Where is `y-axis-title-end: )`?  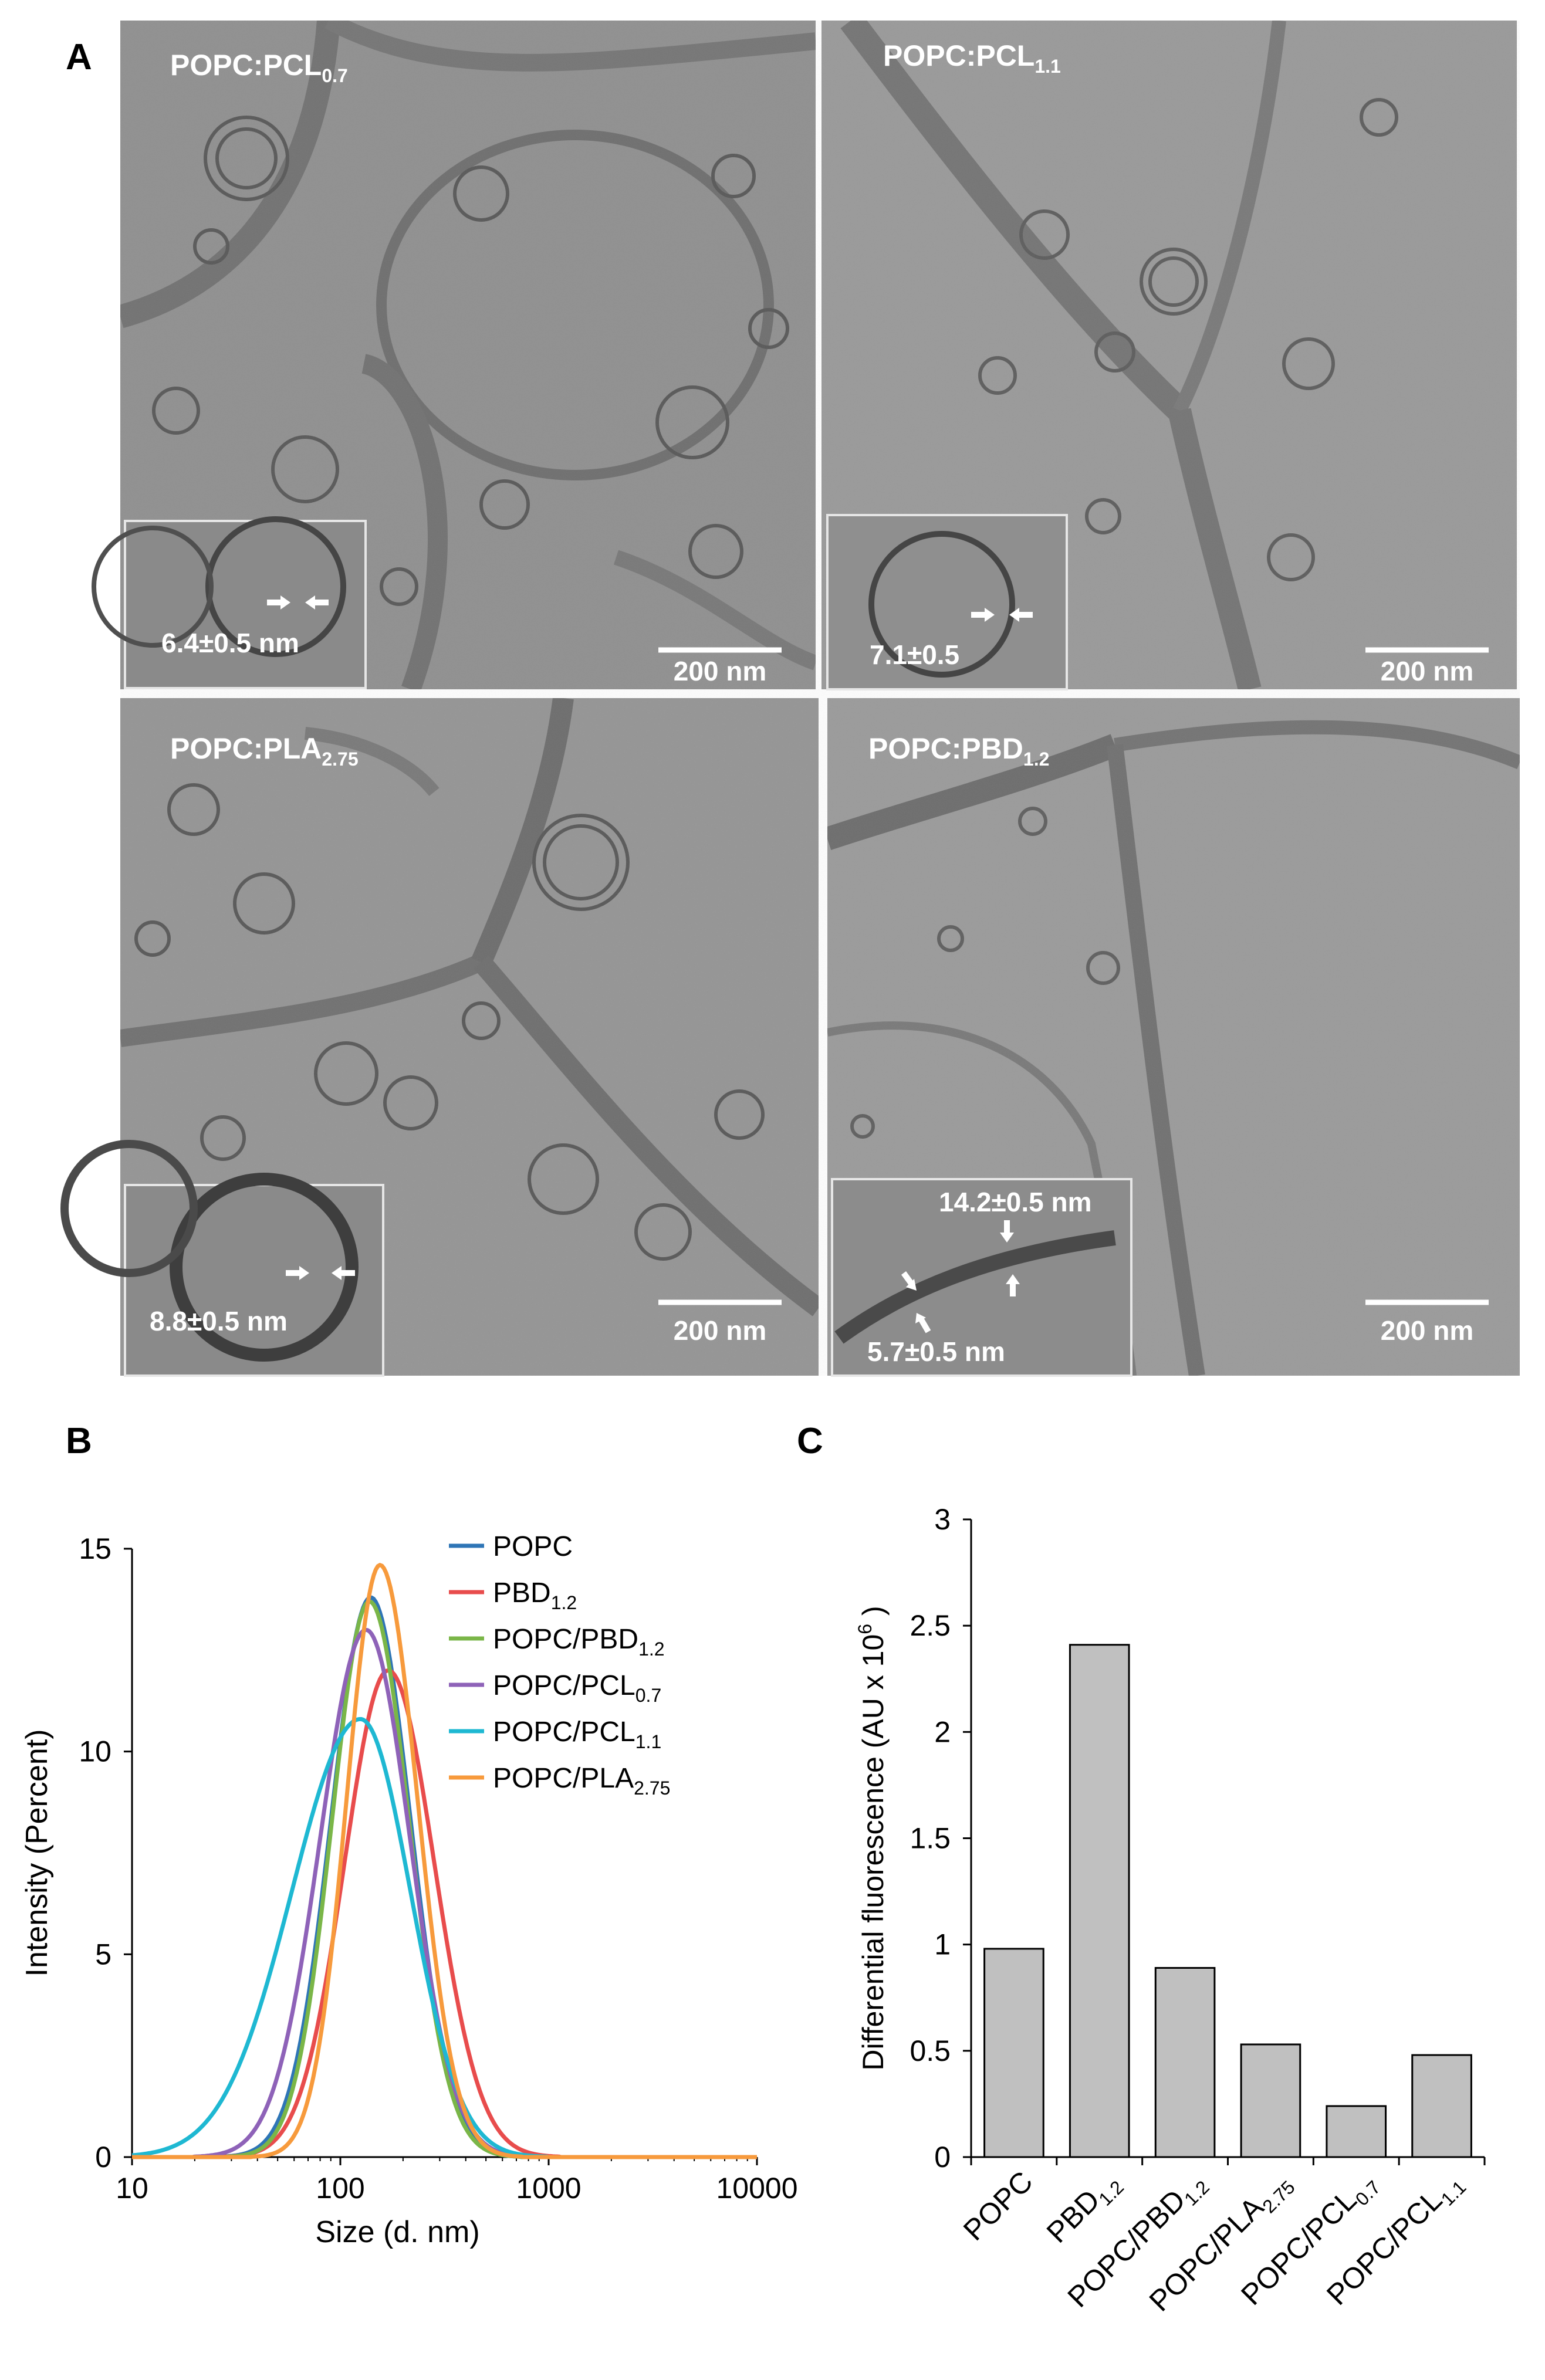 y-axis-title-end: ) is located at coordinates (873, 1615).